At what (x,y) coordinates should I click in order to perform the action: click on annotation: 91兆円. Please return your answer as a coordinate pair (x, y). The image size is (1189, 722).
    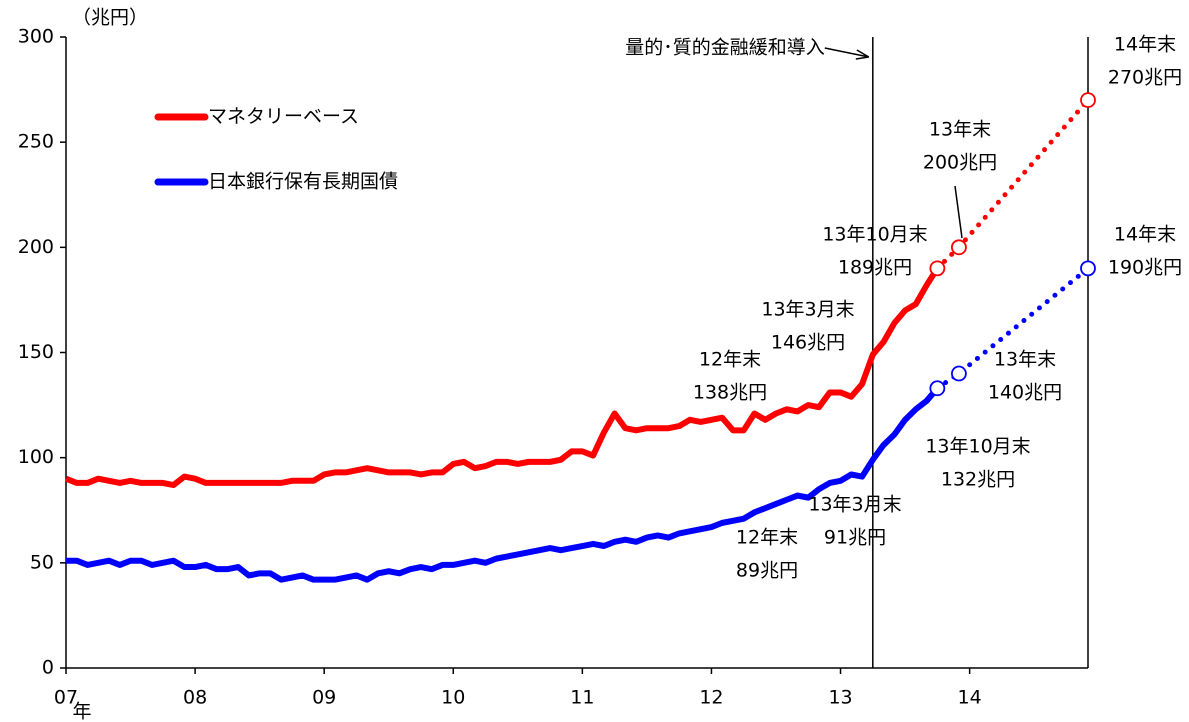
    Looking at the image, I should click on (855, 538).